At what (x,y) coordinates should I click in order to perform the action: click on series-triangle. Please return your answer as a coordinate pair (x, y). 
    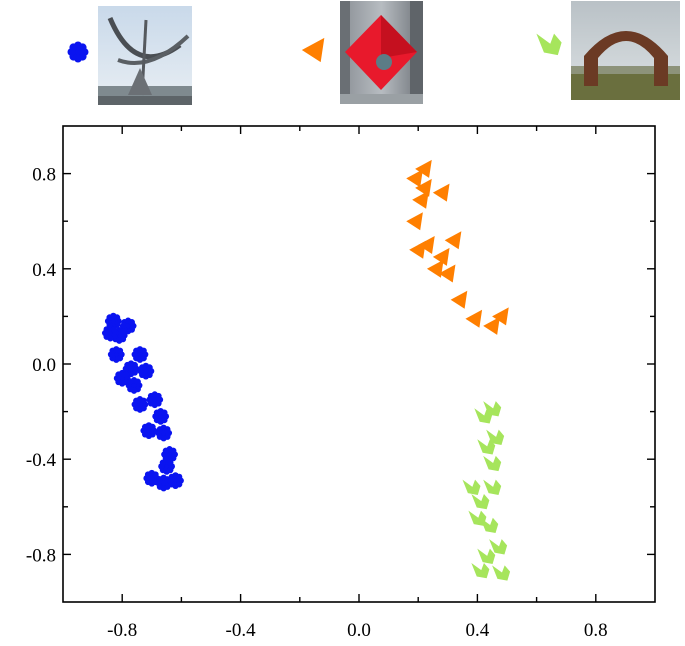
    Looking at the image, I should click on (457, 247).